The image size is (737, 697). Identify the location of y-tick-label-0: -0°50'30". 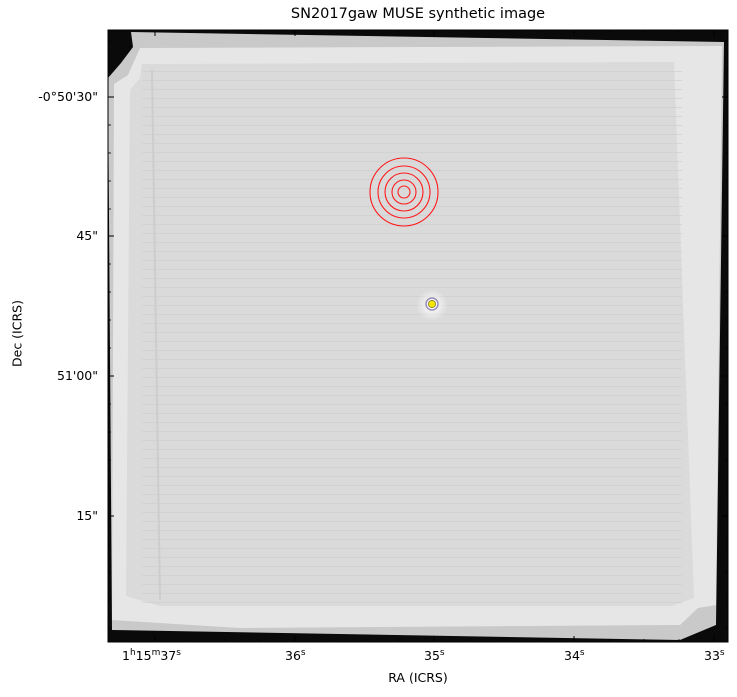
(68, 96).